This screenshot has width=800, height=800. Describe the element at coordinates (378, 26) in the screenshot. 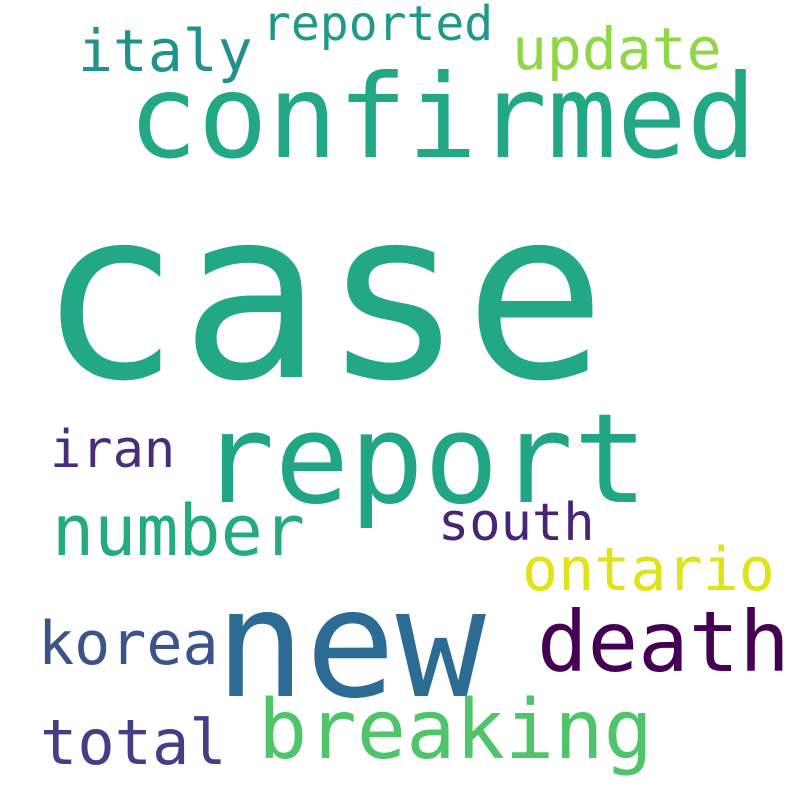

I see `word-reported: reported` at that location.